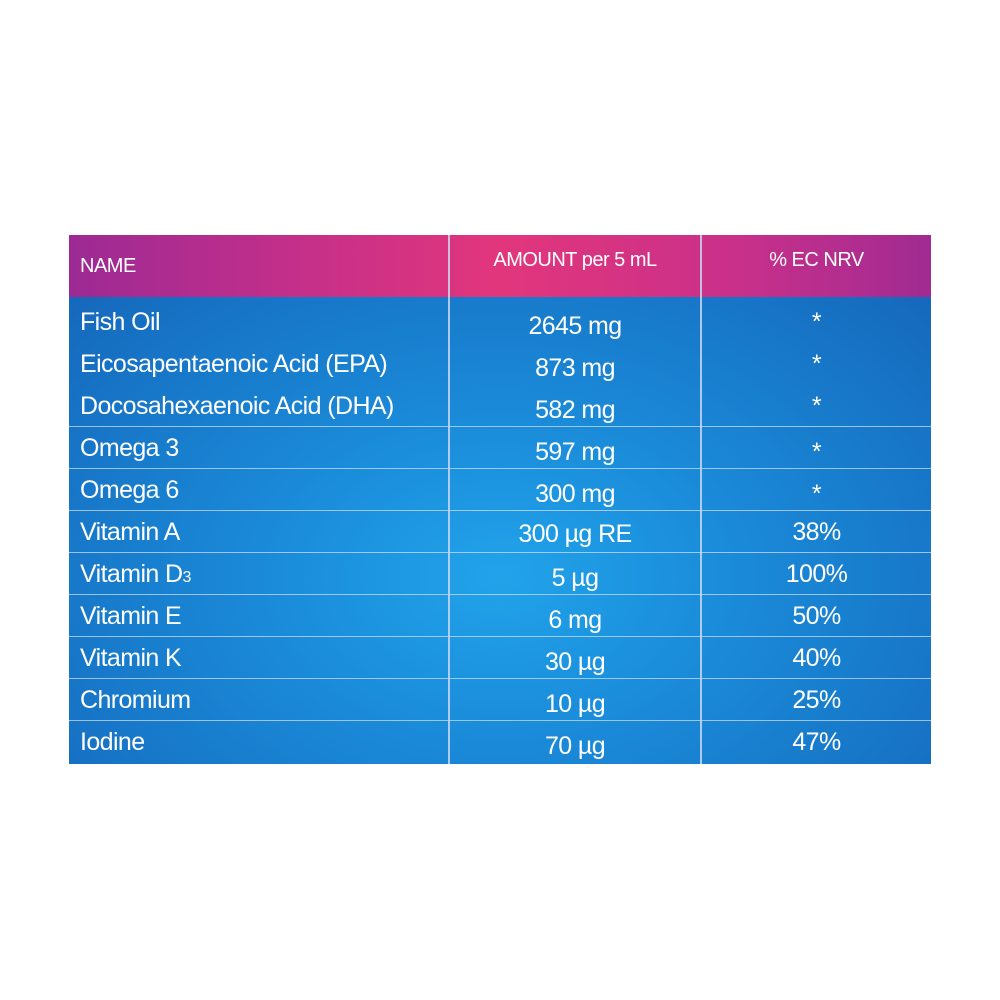 The height and width of the screenshot is (1000, 1000). Describe the element at coordinates (575, 704) in the screenshot. I see `cell-amount: 10 µg` at that location.